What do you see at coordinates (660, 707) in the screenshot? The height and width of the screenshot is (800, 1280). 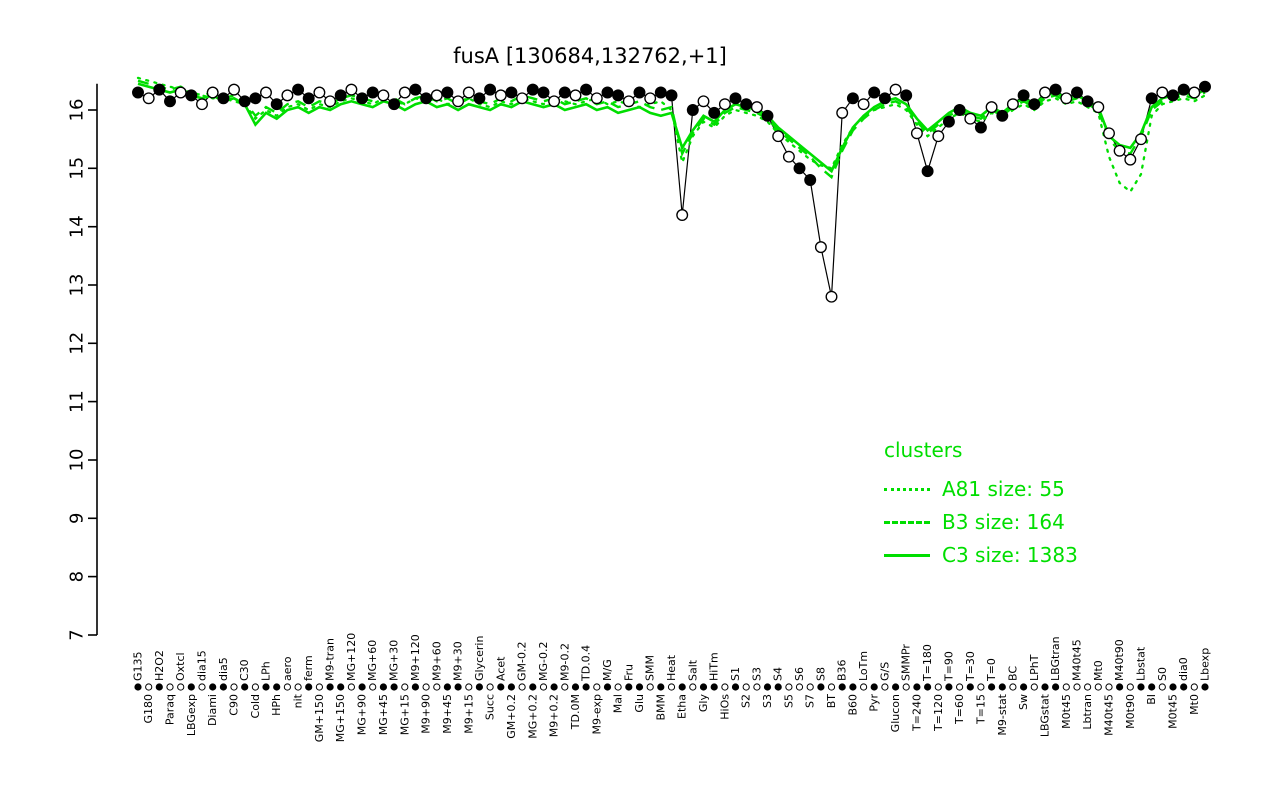 I see `x-condition-label: BMM` at bounding box center [660, 707].